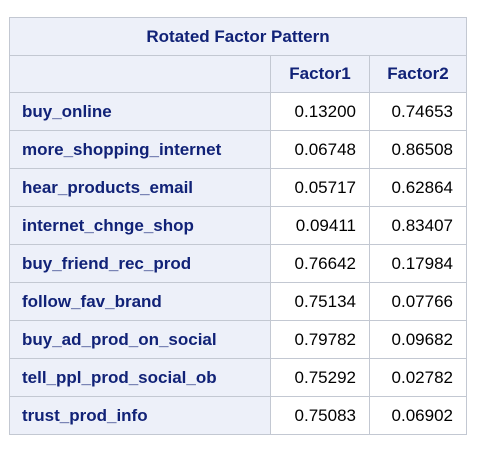  I want to click on factor2-value: 0.09682, so click(418, 339).